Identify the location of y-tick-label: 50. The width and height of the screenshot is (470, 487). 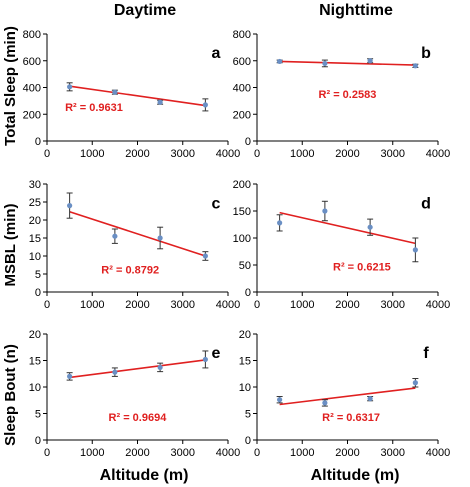
(245, 266).